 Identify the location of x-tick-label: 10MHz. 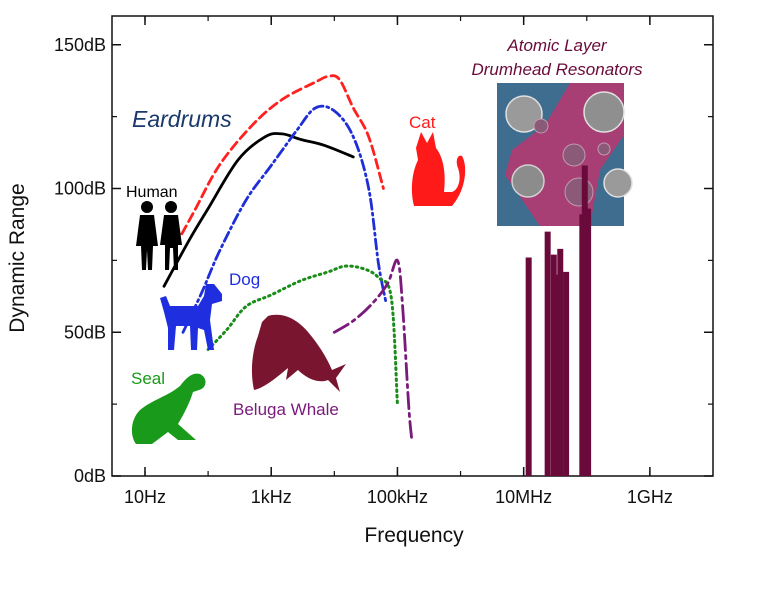
(523, 497).